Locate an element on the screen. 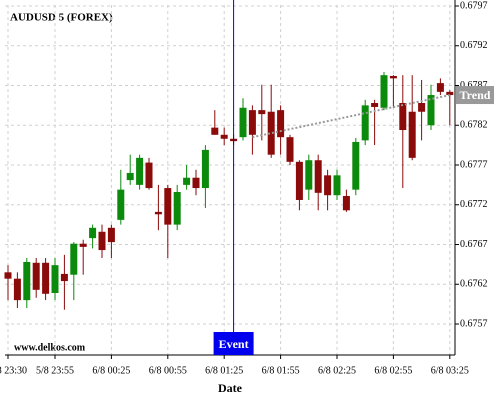 The height and width of the screenshot is (400, 500). chart-title: AUDUSD 5 (FOREX) is located at coordinates (61, 18).